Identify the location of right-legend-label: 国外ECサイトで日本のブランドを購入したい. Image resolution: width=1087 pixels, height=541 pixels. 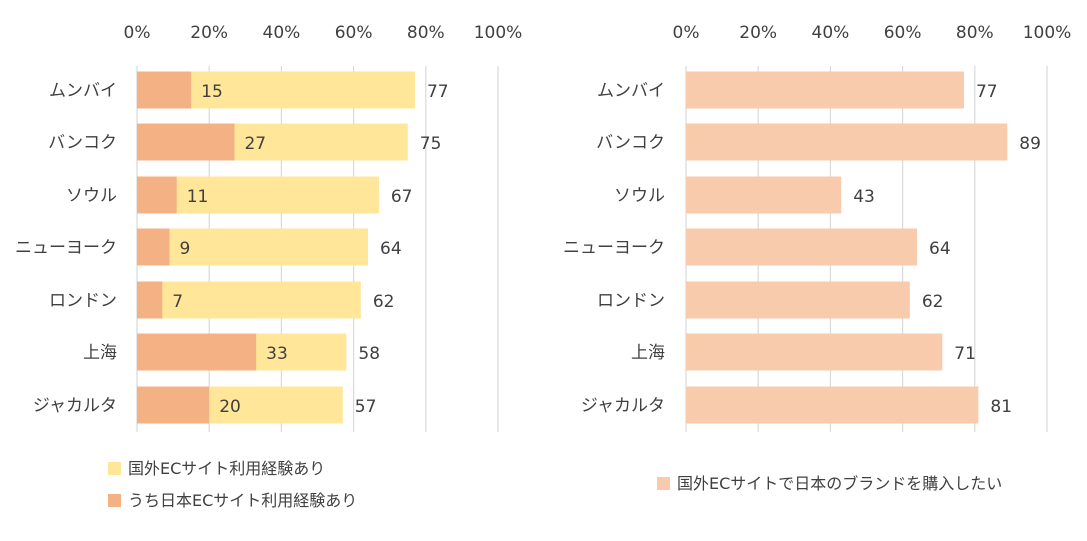
(839, 483).